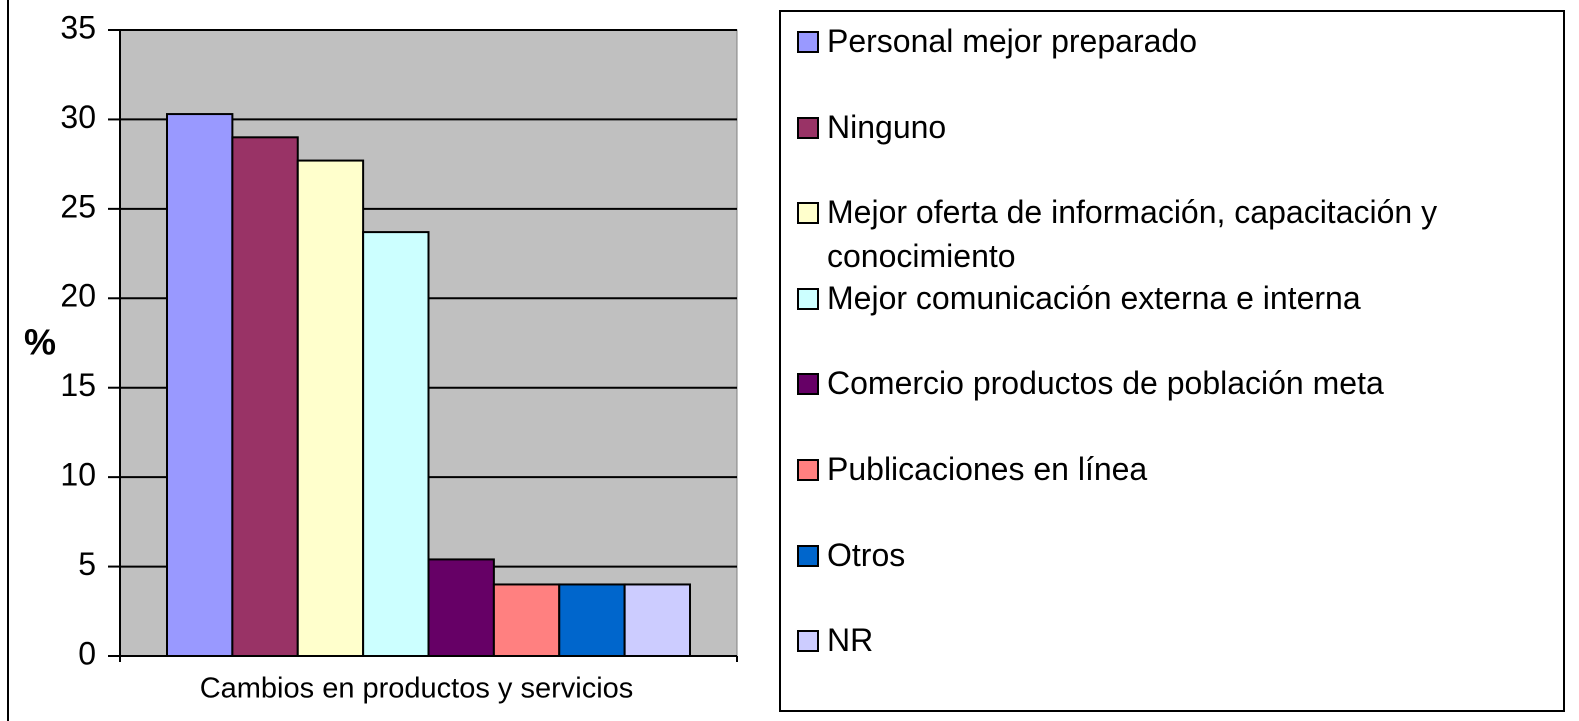 This screenshot has width=1579, height=721. I want to click on legend-label: Otros, so click(866, 554).